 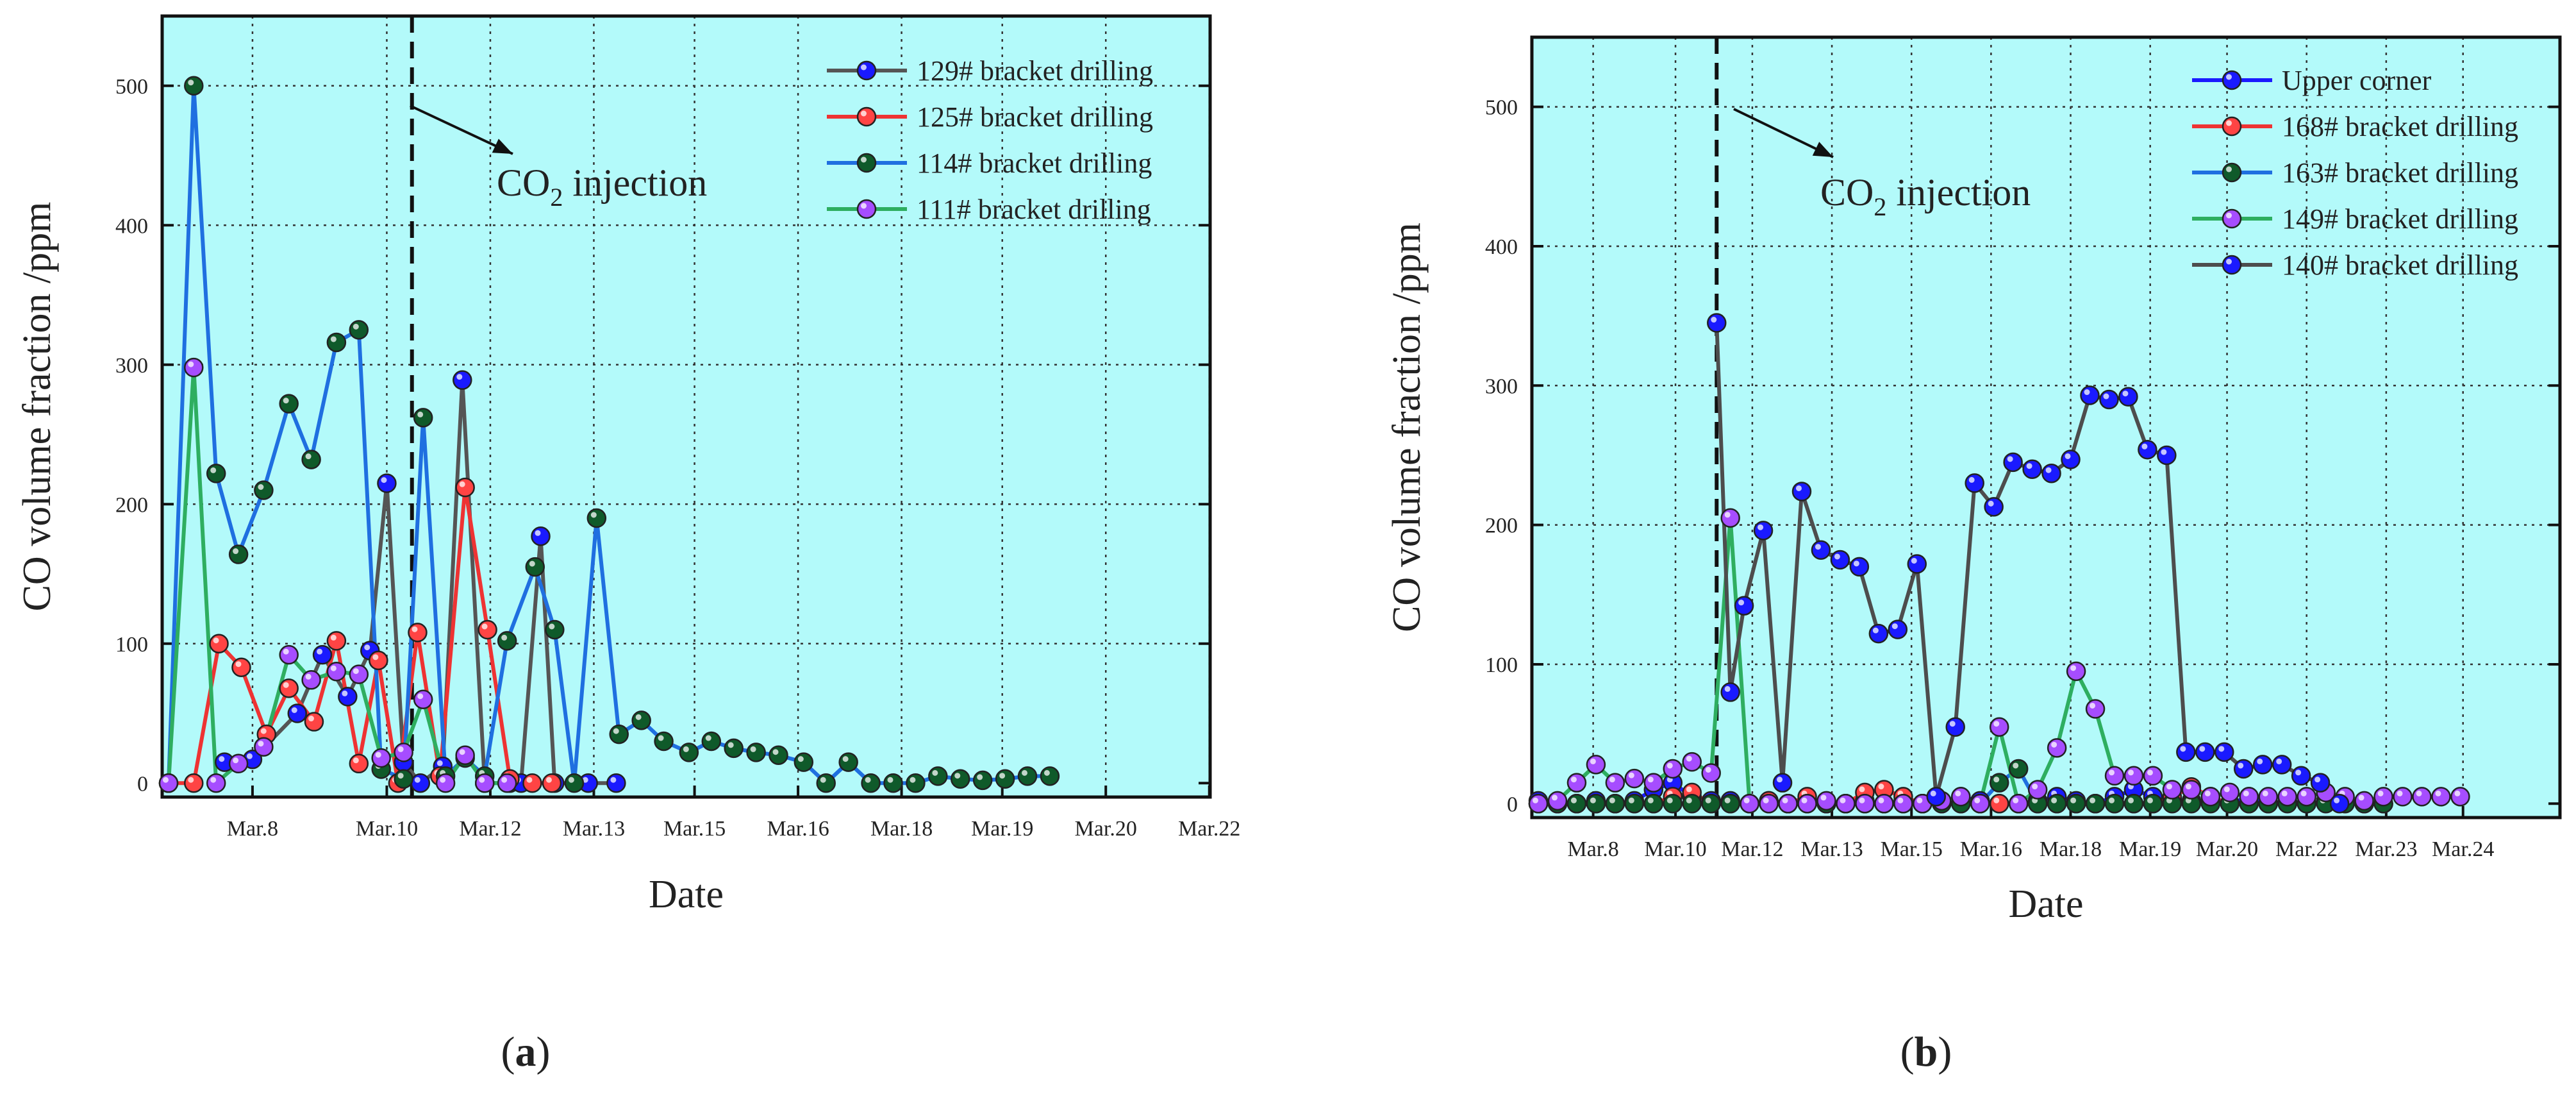 I want to click on x-tick-label: Mar.10, so click(x=1675, y=849).